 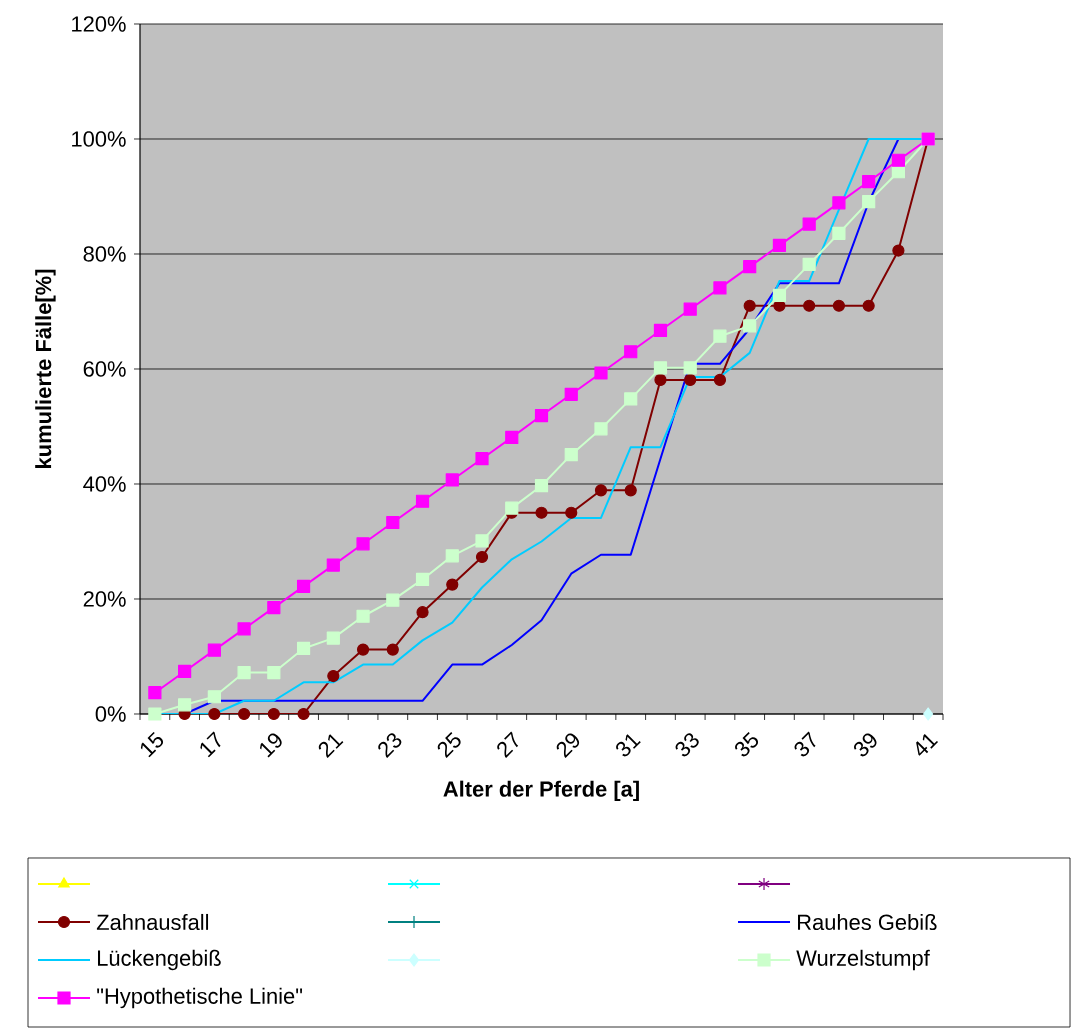 What do you see at coordinates (200, 998) in the screenshot?
I see `legend-label: "Hypothetische Linie"` at bounding box center [200, 998].